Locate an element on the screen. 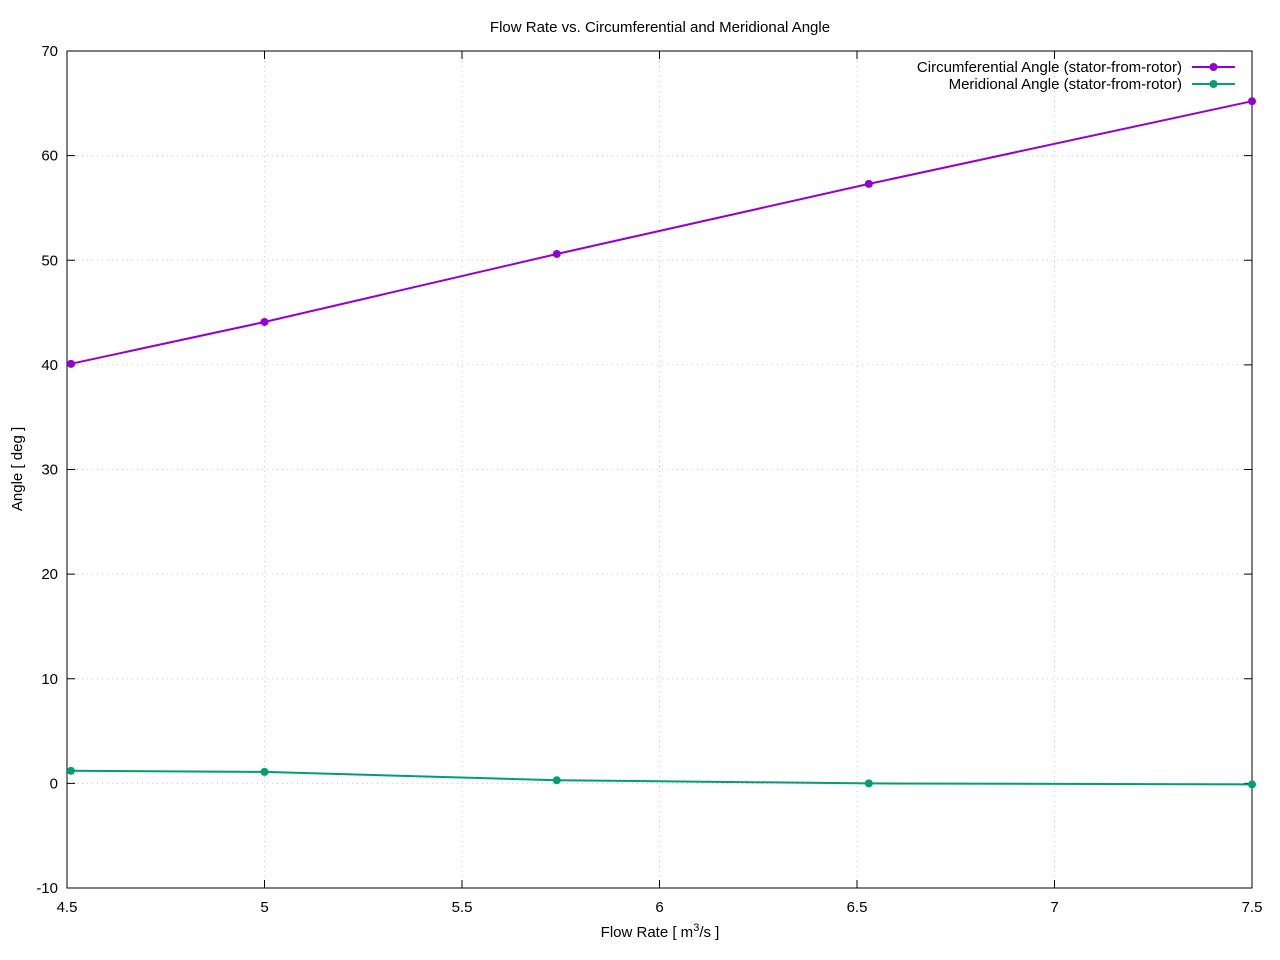 The height and width of the screenshot is (960, 1280). y-tick-label: 30 is located at coordinates (49, 470).